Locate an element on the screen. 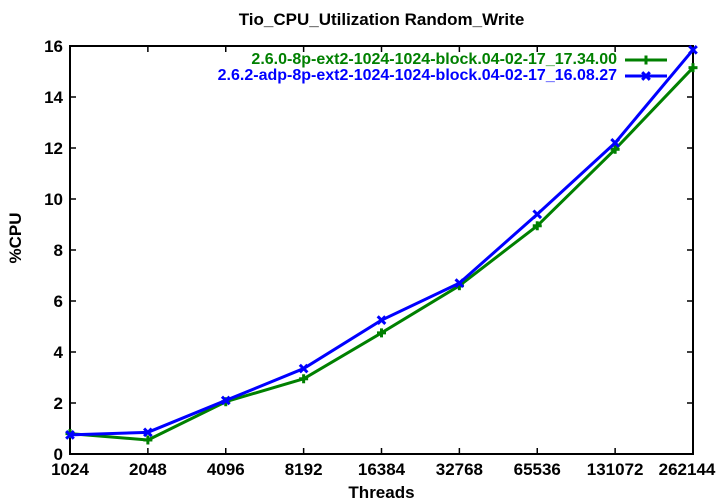 The width and height of the screenshot is (720, 504). y-tick-label: 2 is located at coordinates (58, 403).